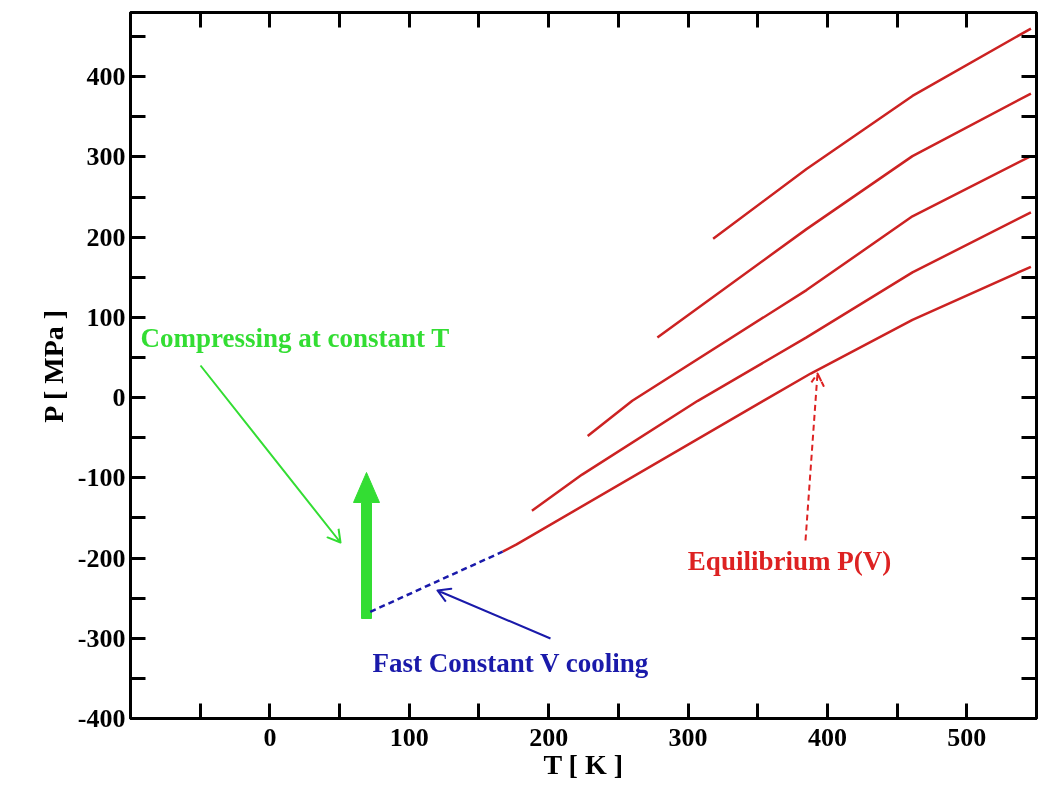 This screenshot has width=1039, height=798. Describe the element at coordinates (270, 737) in the screenshot. I see `x-tick-label: 0` at that location.